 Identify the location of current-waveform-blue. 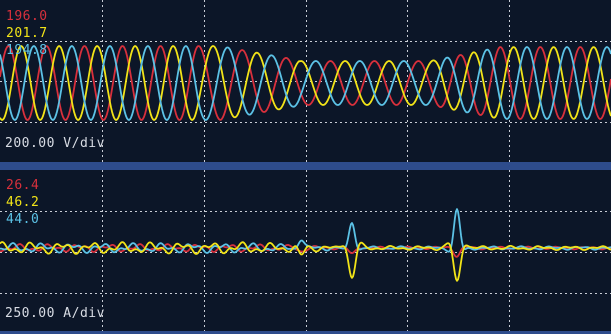
(305, 231).